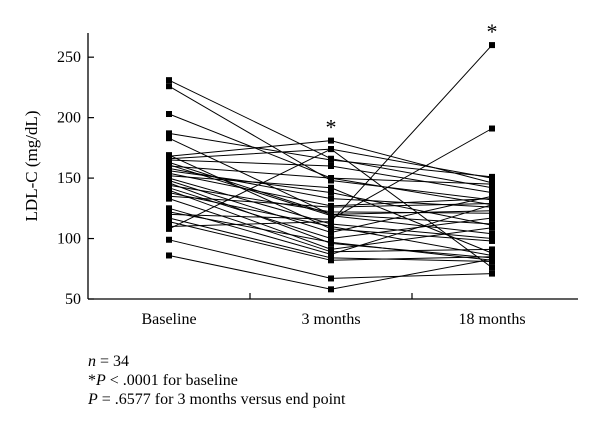  What do you see at coordinates (216, 361) in the screenshot?
I see `note-sample-size: n = 34` at bounding box center [216, 361].